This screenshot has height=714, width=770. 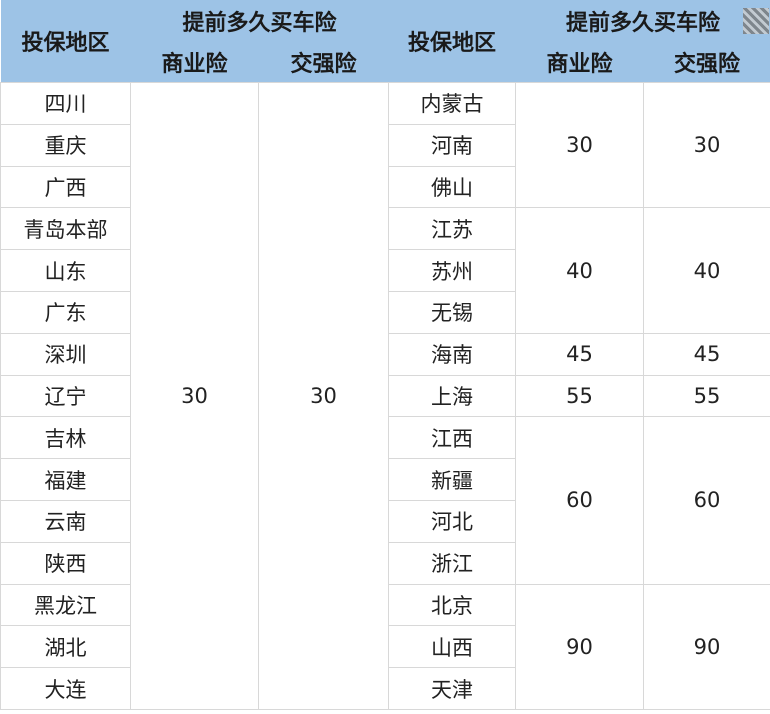 What do you see at coordinates (452, 605) in the screenshot?
I see `region-cell: 北京` at bounding box center [452, 605].